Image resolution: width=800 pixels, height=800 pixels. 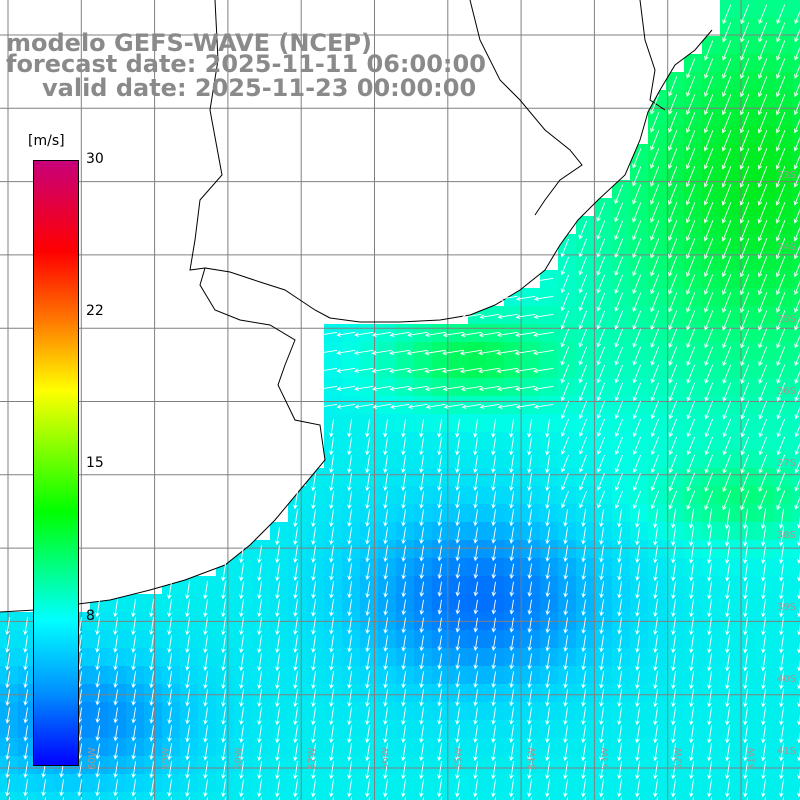 What do you see at coordinates (526, 108) in the screenshot?
I see `border-lagoon` at bounding box center [526, 108].